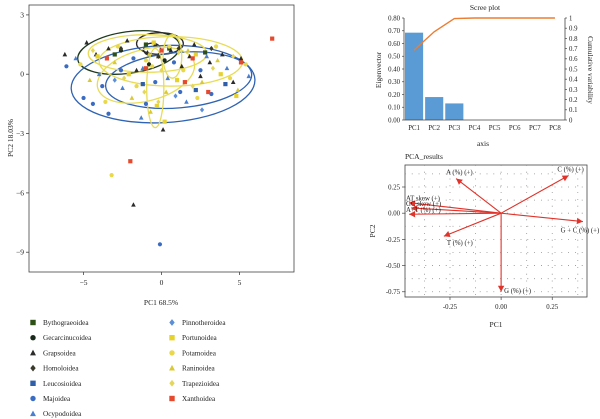 The image size is (600, 419). What do you see at coordinates (199, 353) in the screenshot?
I see `legend-label: Potamoidea` at bounding box center [199, 353].